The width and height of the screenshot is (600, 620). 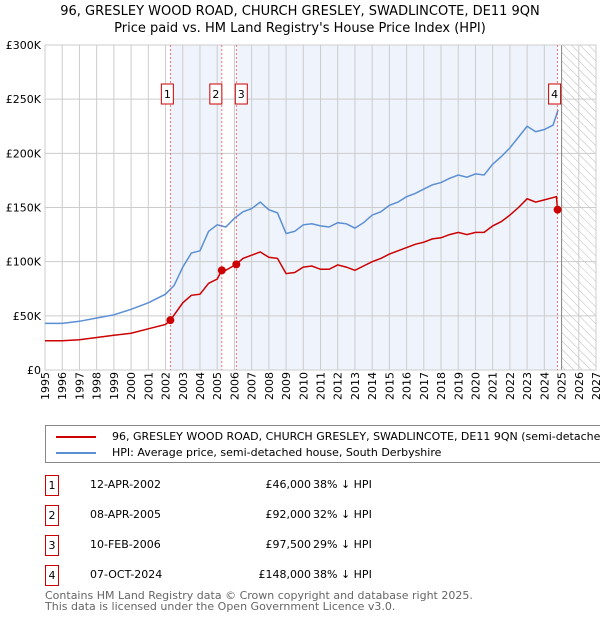 I want to click on sale-label: 2, so click(x=215, y=94).